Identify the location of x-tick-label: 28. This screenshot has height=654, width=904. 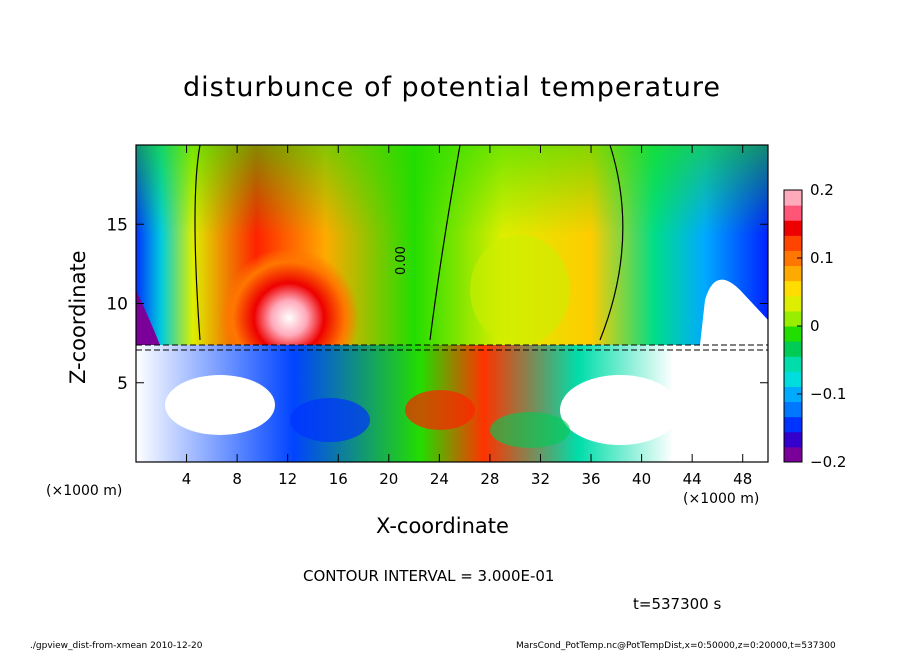
(489, 479).